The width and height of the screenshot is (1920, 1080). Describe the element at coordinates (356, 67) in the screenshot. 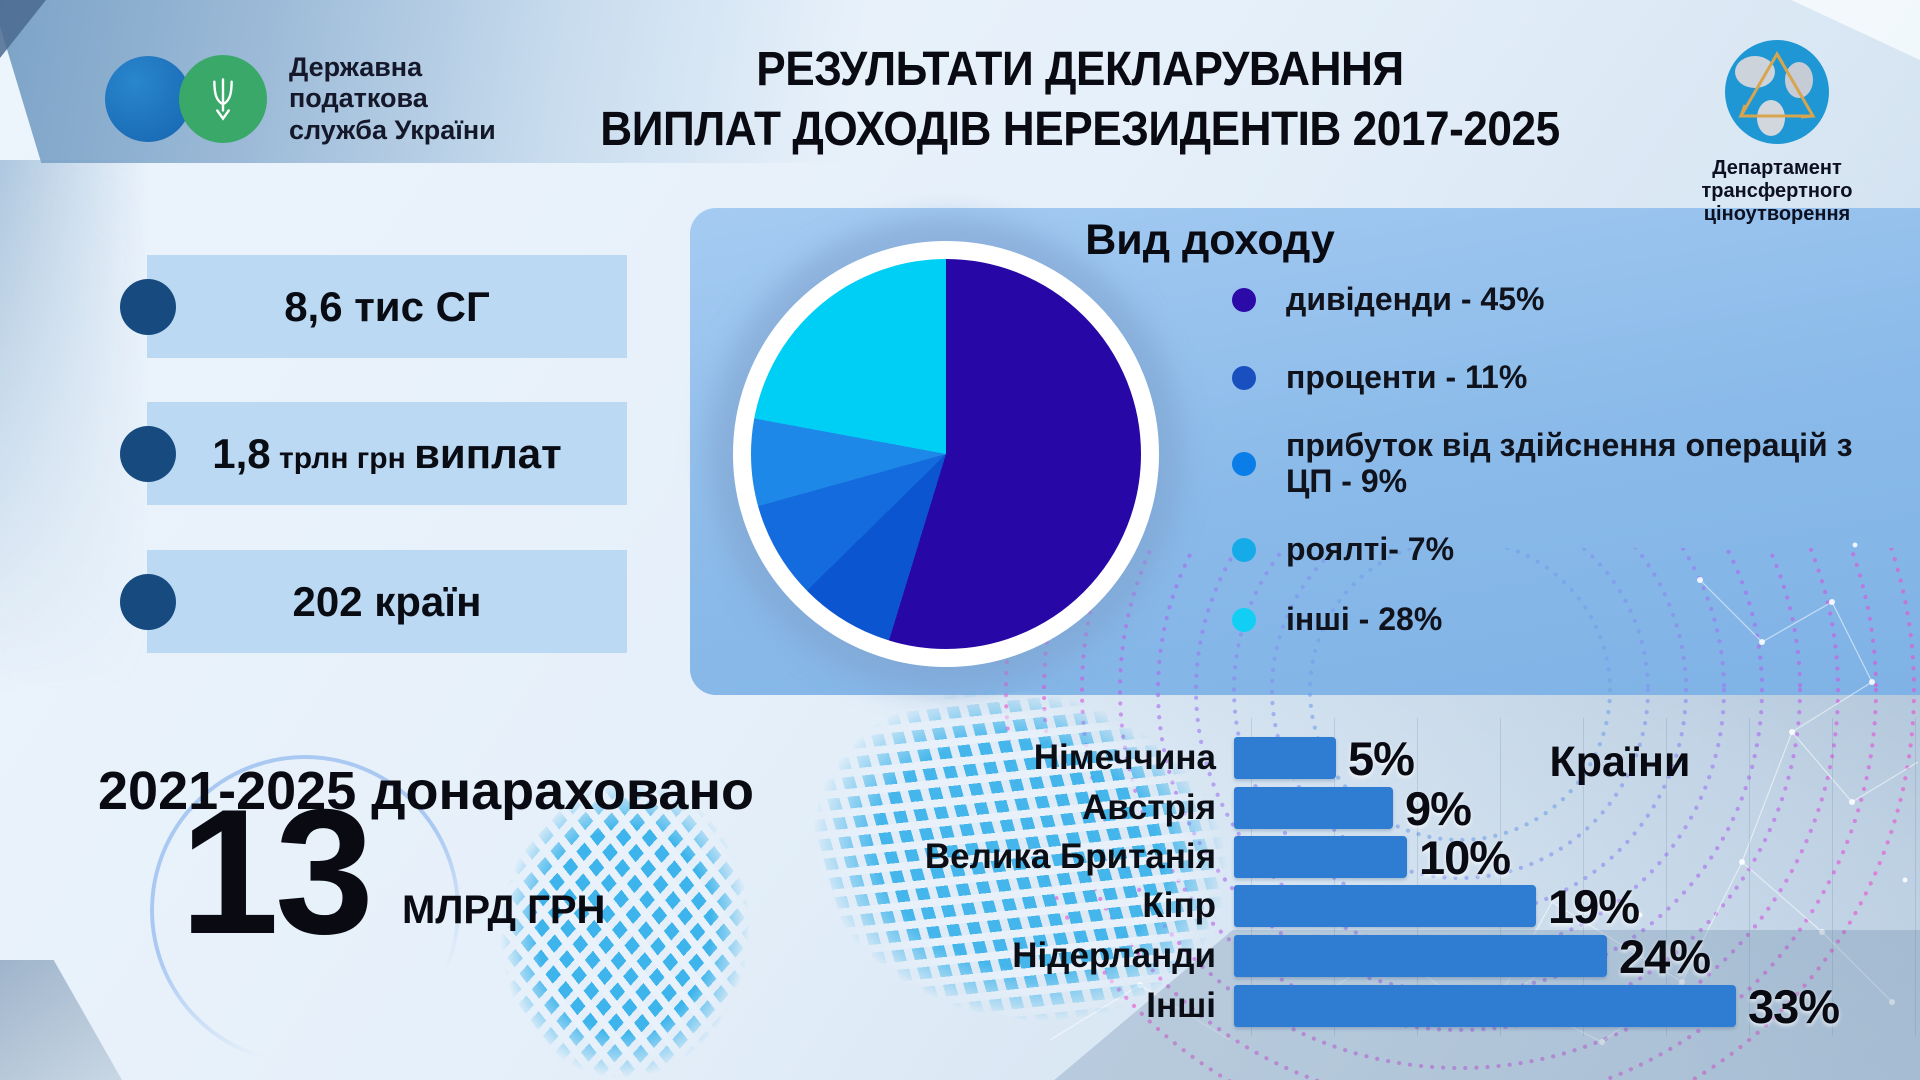

I see `tax-name-line1: Державна` at that location.